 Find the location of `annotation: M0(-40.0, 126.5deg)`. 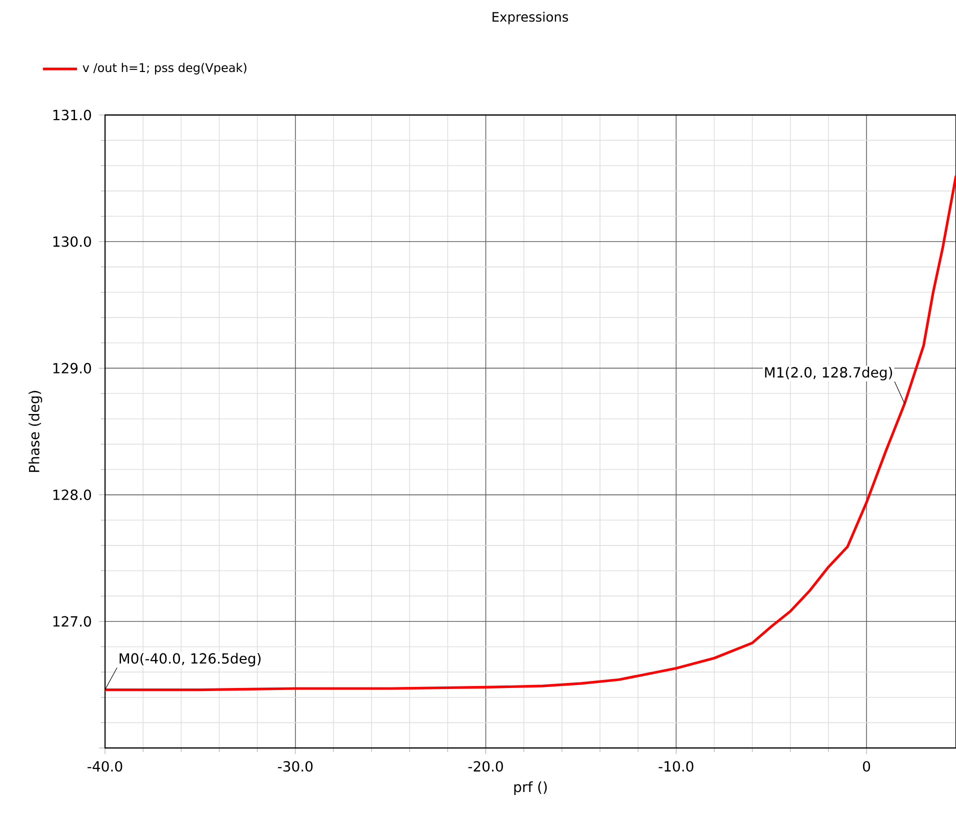

annotation: M0(-40.0, 126.5deg) is located at coordinates (190, 659).